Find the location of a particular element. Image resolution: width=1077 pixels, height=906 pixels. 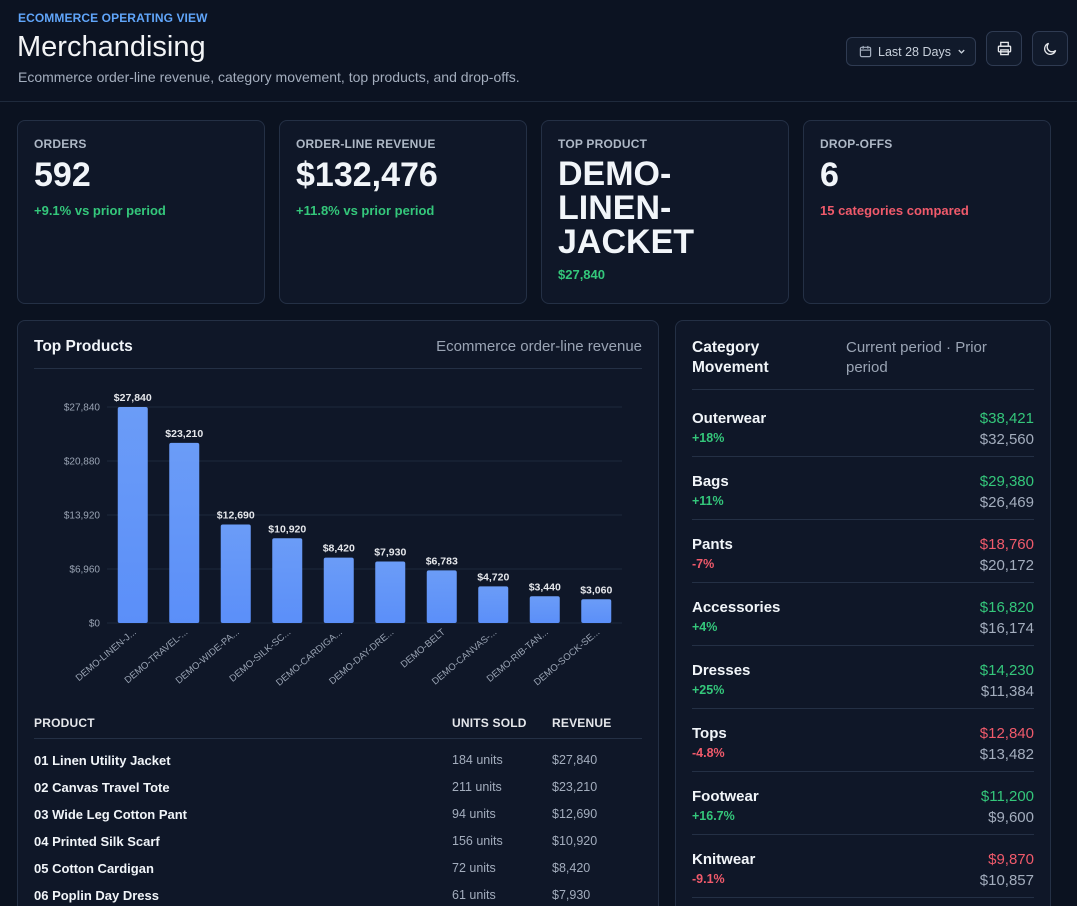

category-row-bags: Bags +11% $29,380 $26,469 is located at coordinates (863, 488).